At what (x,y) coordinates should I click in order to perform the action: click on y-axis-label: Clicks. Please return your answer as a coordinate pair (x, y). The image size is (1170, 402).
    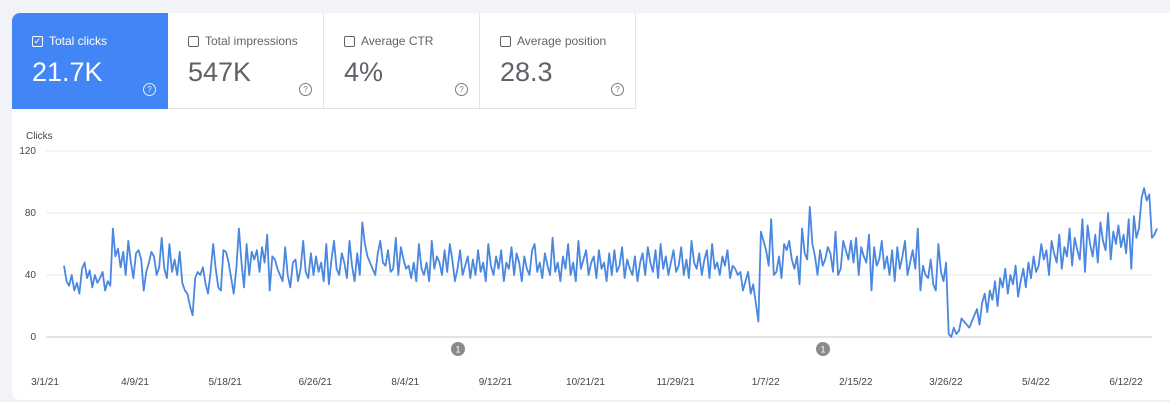
    Looking at the image, I should click on (39, 136).